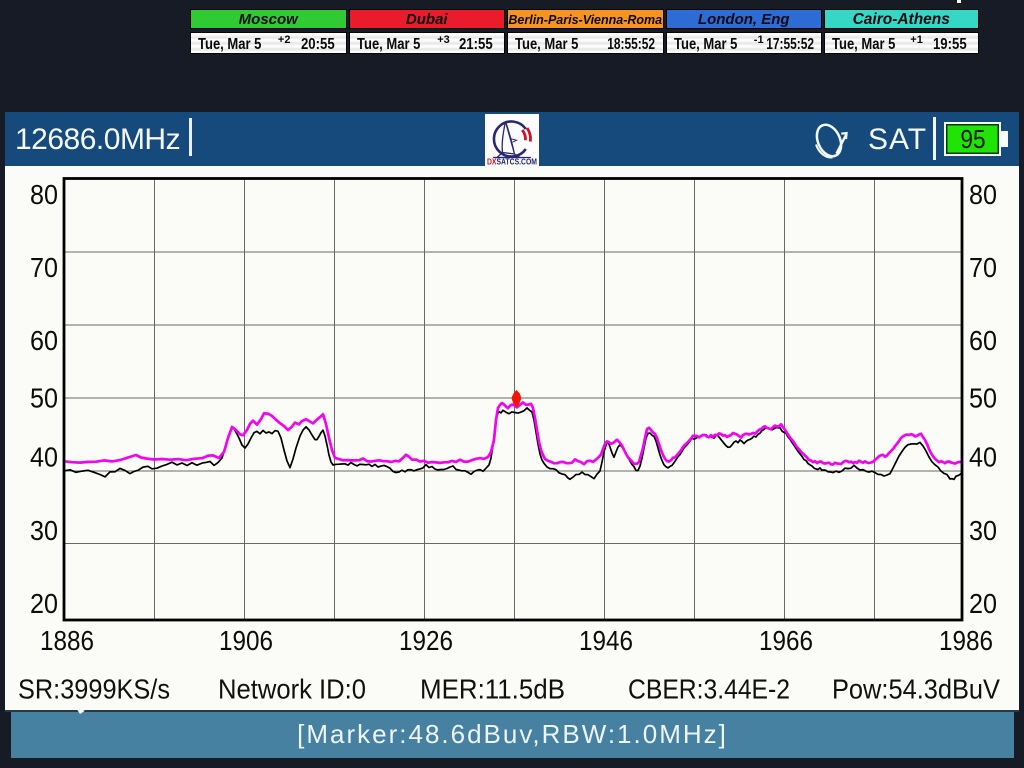 The image size is (1024, 768). Describe the element at coordinates (512, 162) in the screenshot. I see `svg-text: DXSATCS.COM` at that location.